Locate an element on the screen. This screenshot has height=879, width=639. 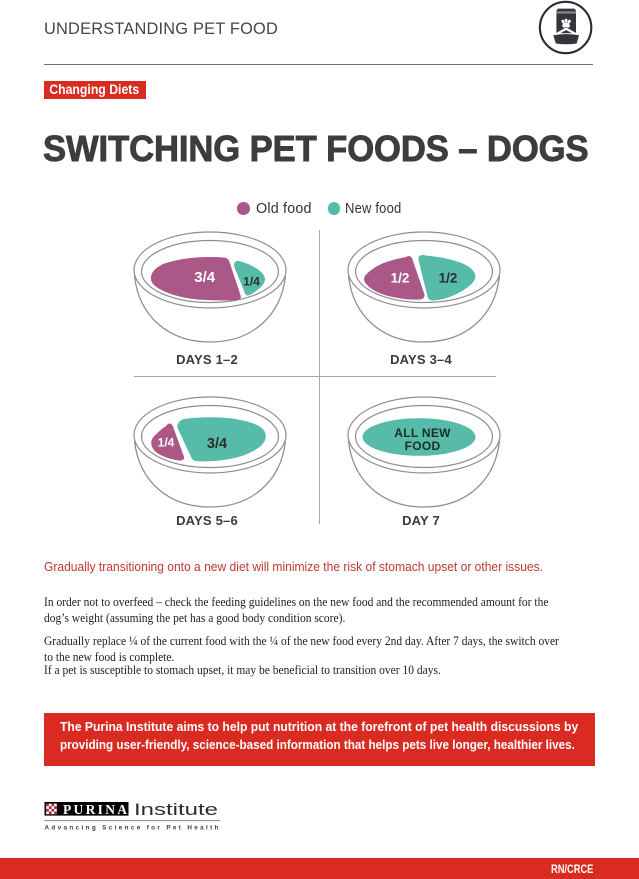
svg-text: FOOD is located at coordinates (423, 446).